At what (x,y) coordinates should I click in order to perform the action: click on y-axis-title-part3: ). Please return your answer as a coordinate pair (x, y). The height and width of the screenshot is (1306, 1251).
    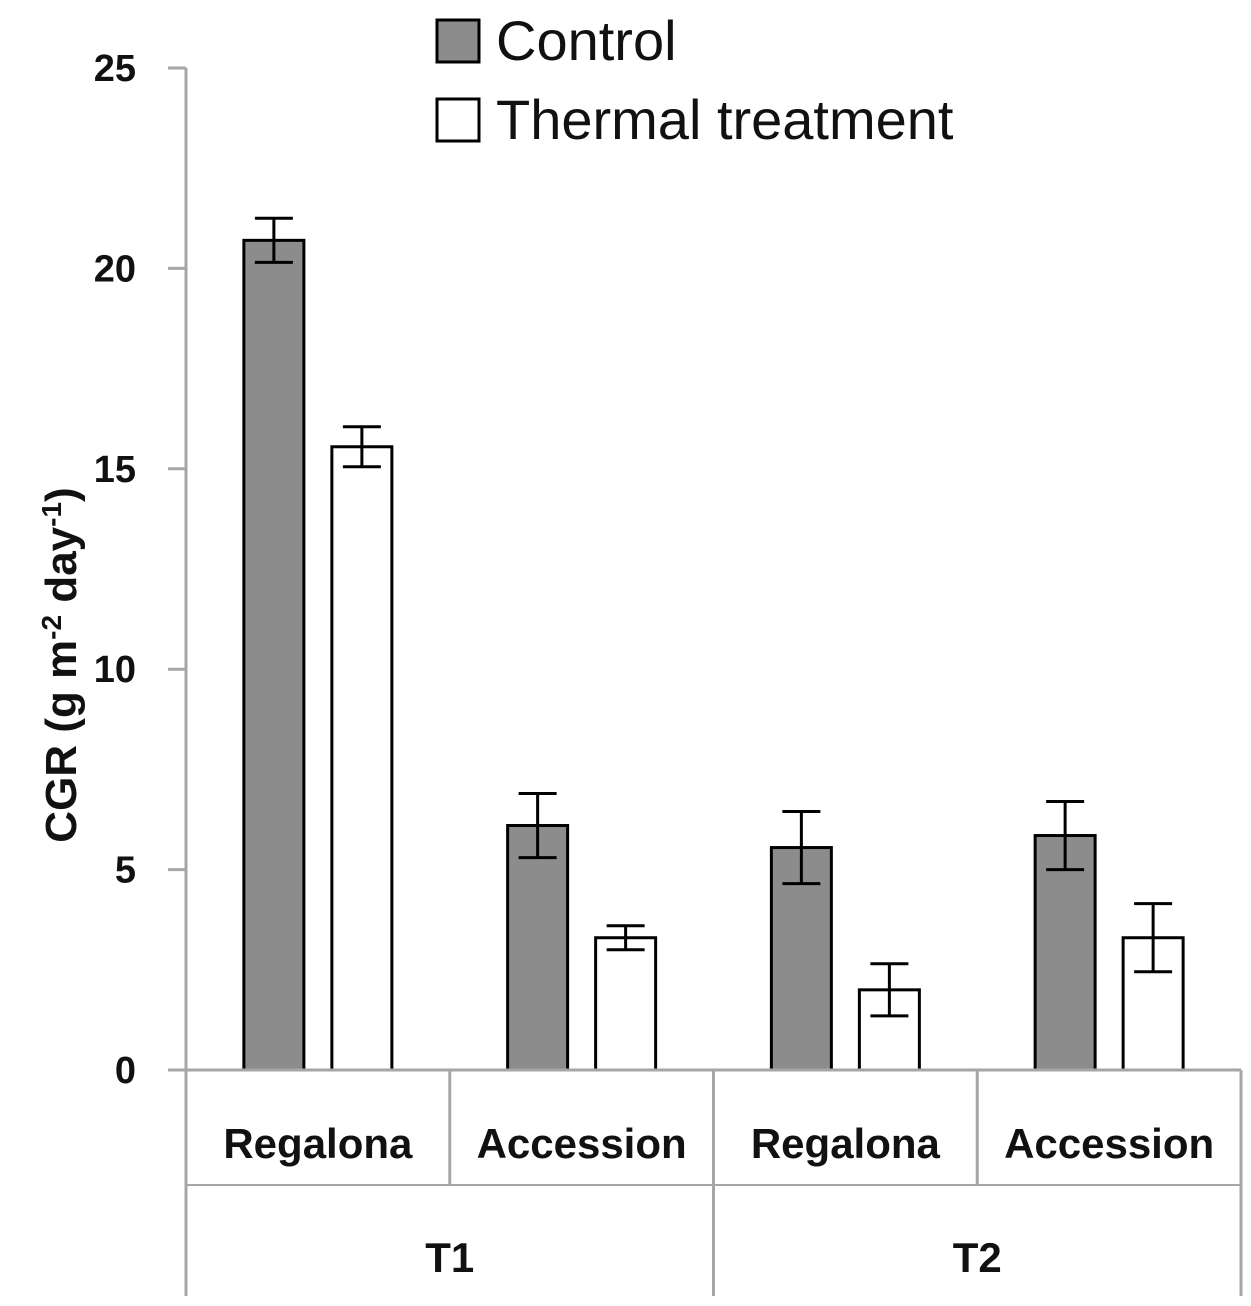
    Looking at the image, I should click on (61, 494).